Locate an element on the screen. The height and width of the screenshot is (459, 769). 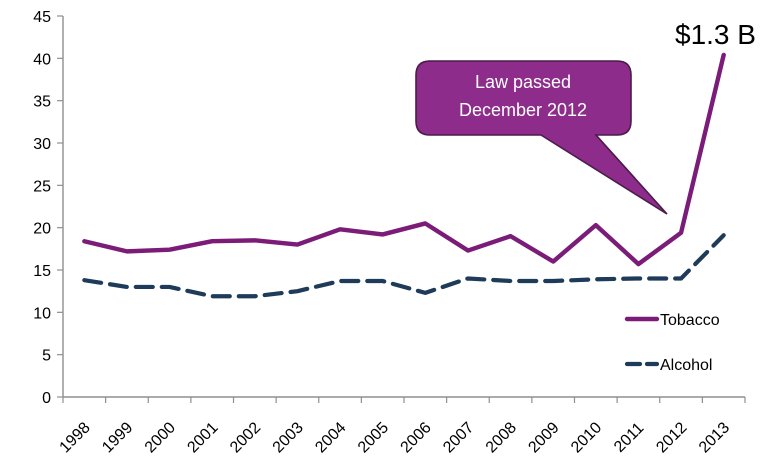
y-tick-label: 25 is located at coordinates (42, 186).